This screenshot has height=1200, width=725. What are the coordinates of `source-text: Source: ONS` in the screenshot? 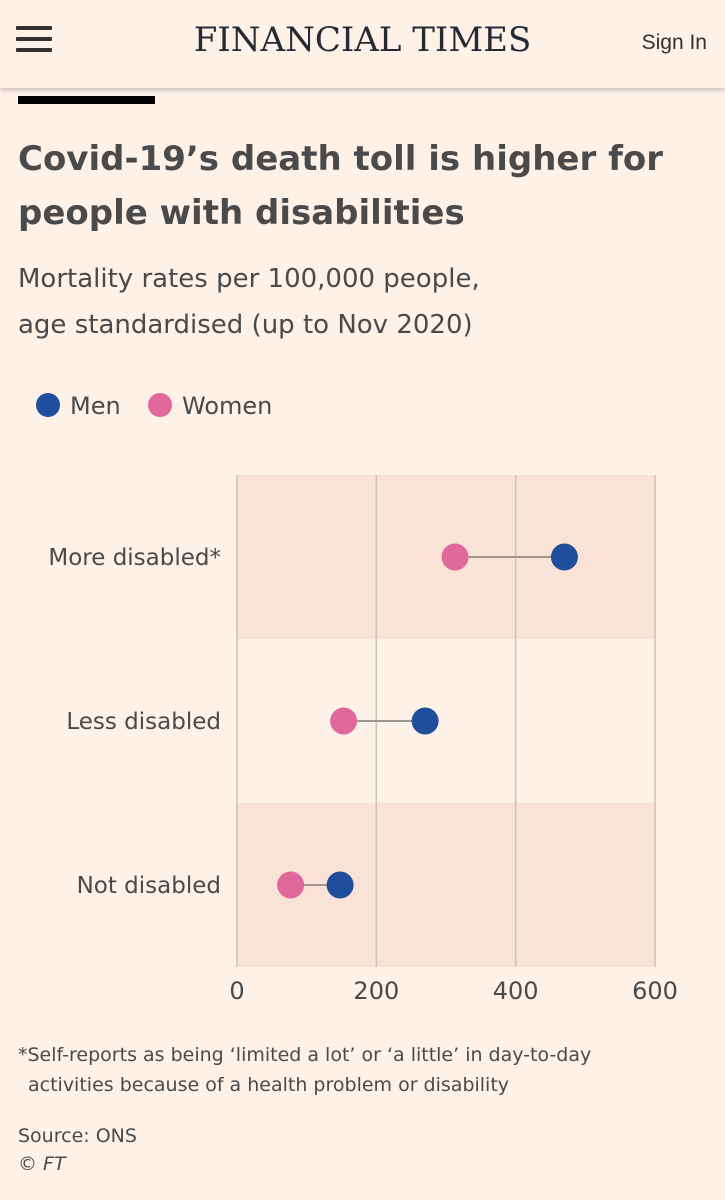 It's located at (77, 1136).